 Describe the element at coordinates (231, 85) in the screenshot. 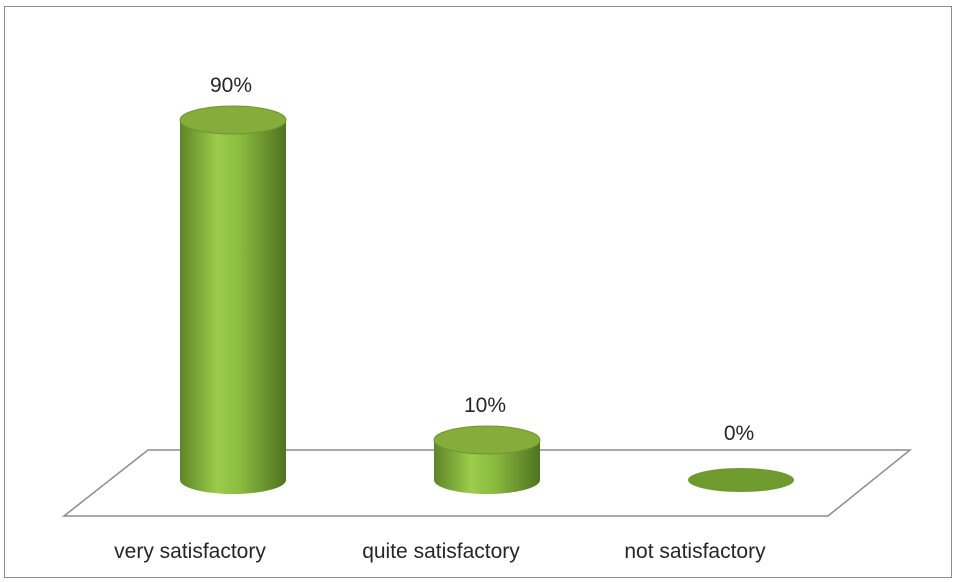

I see `data-label-1: 90%` at that location.